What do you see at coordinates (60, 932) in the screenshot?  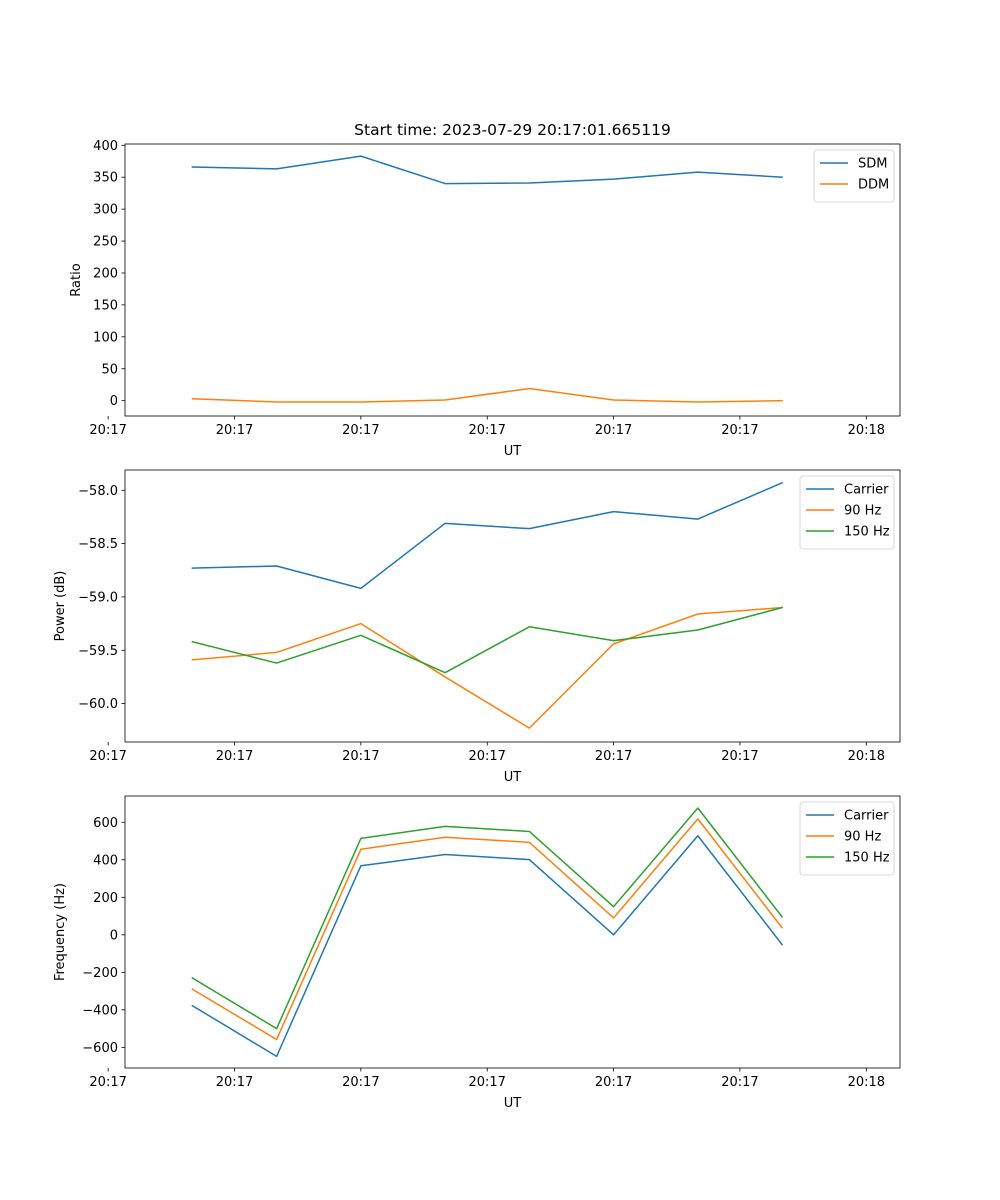 I see `chart-3-y-axis-label: Frequency (Hz)` at bounding box center [60, 932].